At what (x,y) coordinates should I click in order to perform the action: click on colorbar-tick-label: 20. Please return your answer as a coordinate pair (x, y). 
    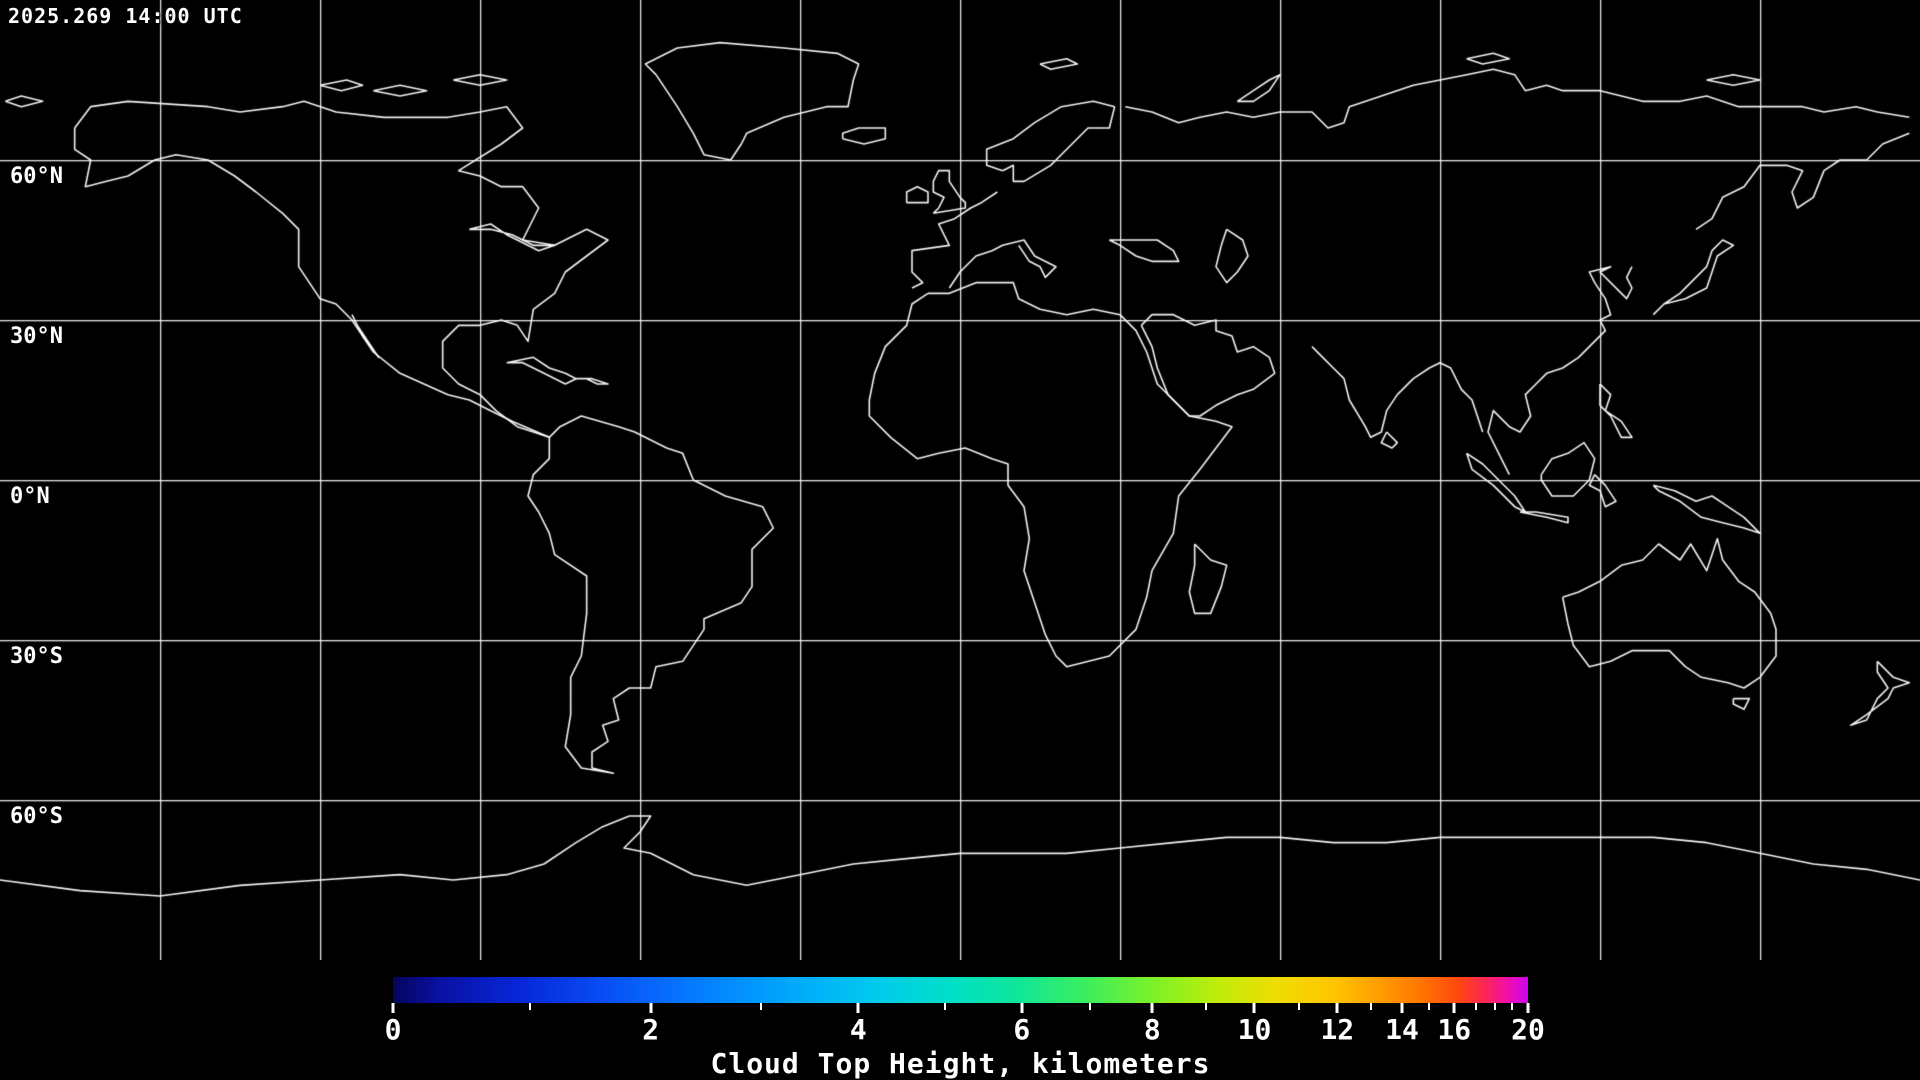
    Looking at the image, I should click on (1528, 1029).